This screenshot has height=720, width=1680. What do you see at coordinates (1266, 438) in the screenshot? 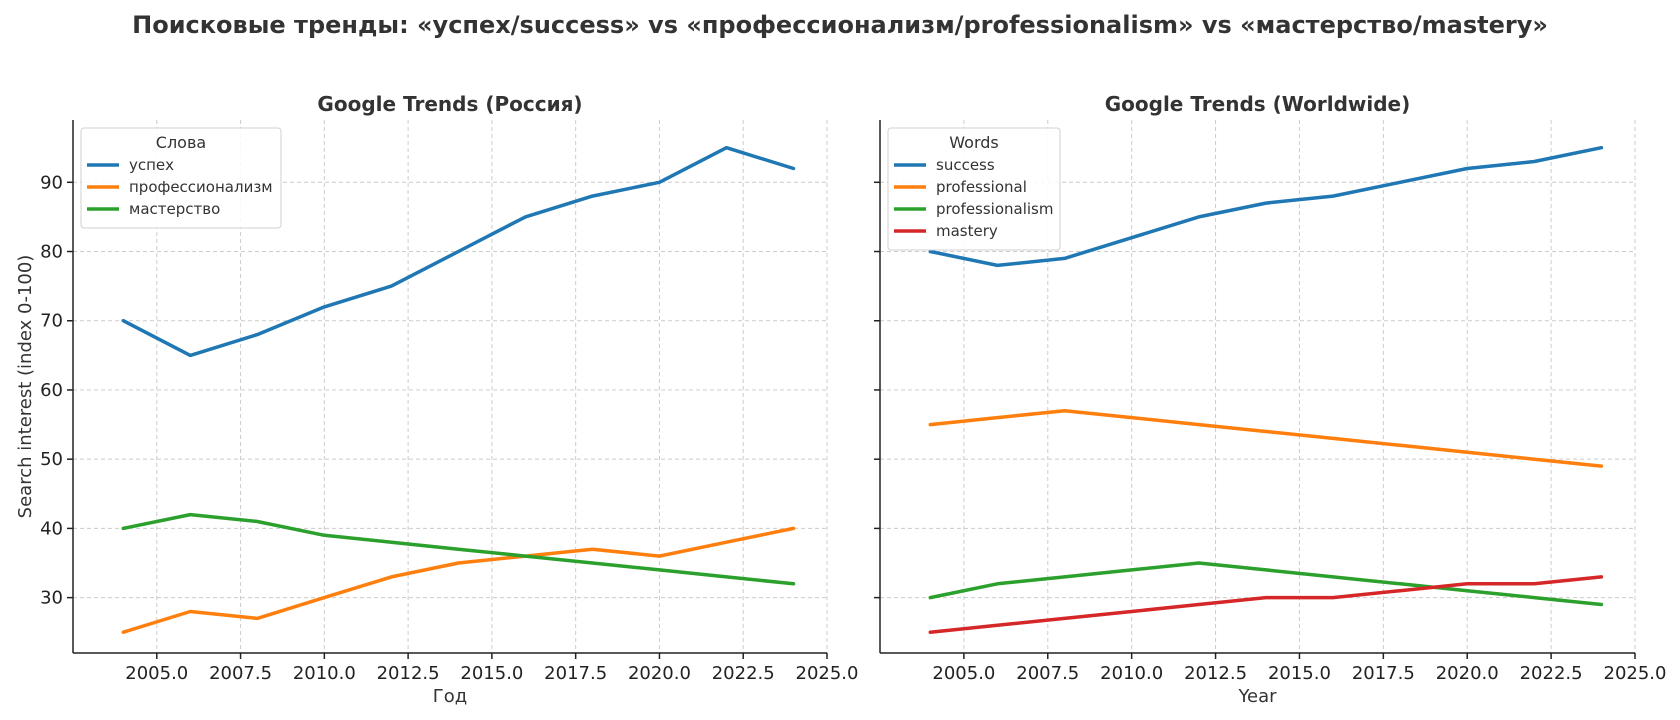
I see `series-line-professional` at bounding box center [1266, 438].